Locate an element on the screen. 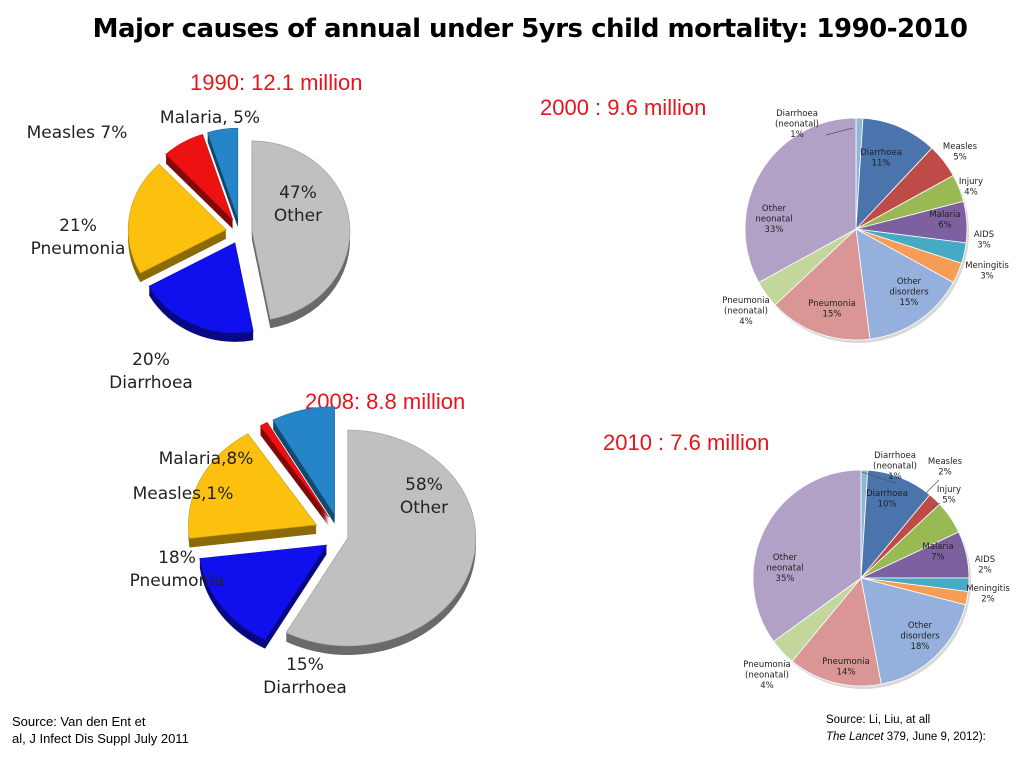  pie-1990-label-measles: Measles 7% is located at coordinates (77, 133).